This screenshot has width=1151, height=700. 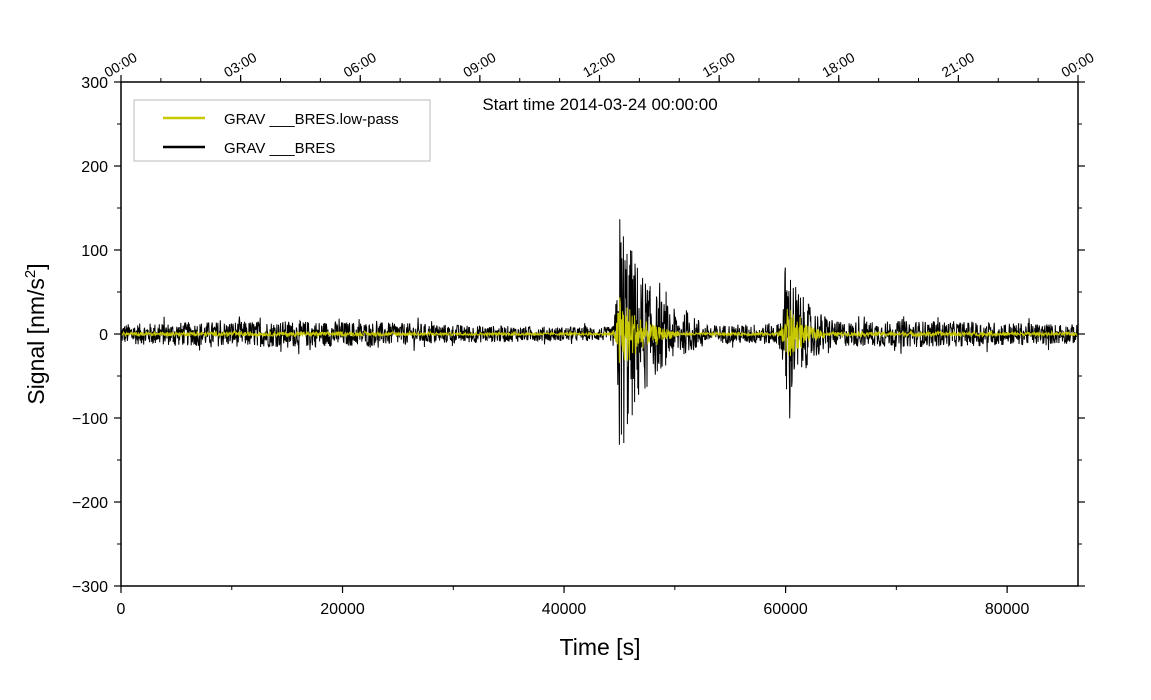 What do you see at coordinates (342, 609) in the screenshot?
I see `x-tick-label: 20000` at bounding box center [342, 609].